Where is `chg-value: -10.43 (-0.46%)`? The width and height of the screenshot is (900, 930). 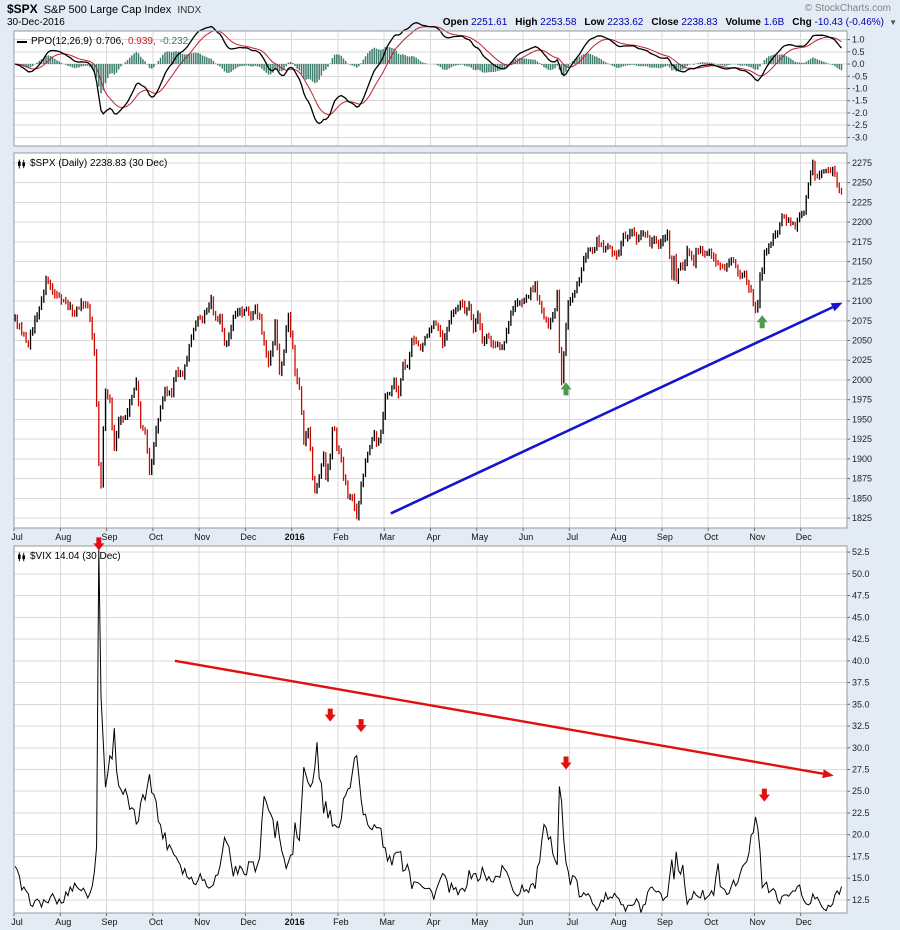 chg-value: -10.43 (-0.46%) is located at coordinates (849, 22).